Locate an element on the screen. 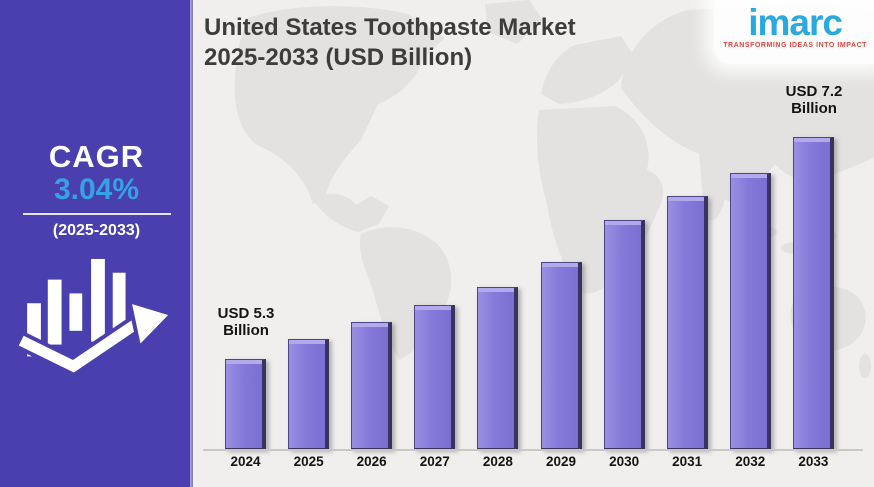 Image resolution: width=874 pixels, height=487 pixels. imarc-logo: imarc TRANSFORMING IDEAS INTO IMPACT is located at coordinates (795, 26).